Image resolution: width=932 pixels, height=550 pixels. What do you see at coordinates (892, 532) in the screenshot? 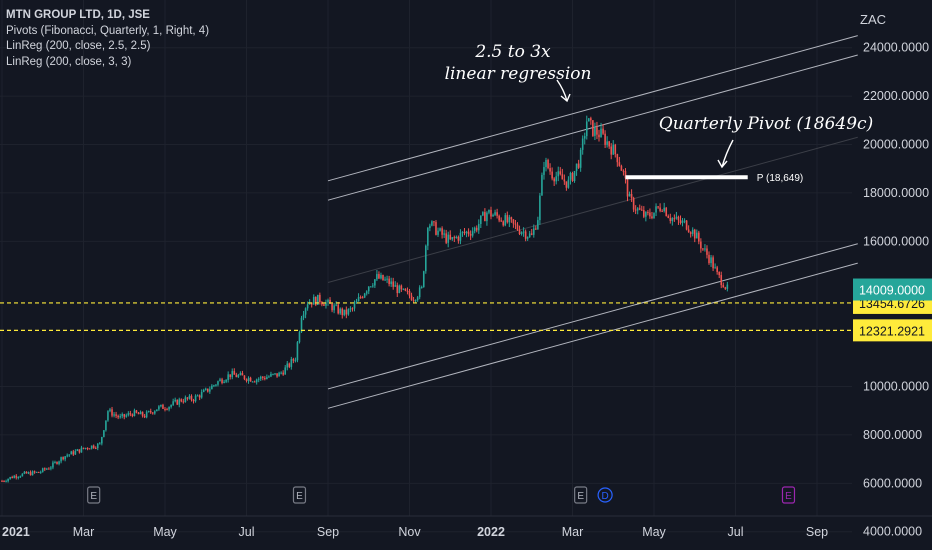
I see `y-tick-label: 4000.0000` at bounding box center [892, 532].